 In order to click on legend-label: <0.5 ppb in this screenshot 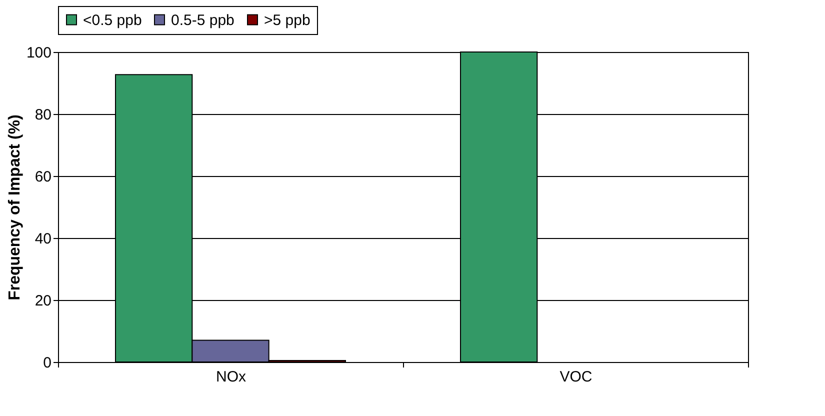, I will do `click(112, 20)`.